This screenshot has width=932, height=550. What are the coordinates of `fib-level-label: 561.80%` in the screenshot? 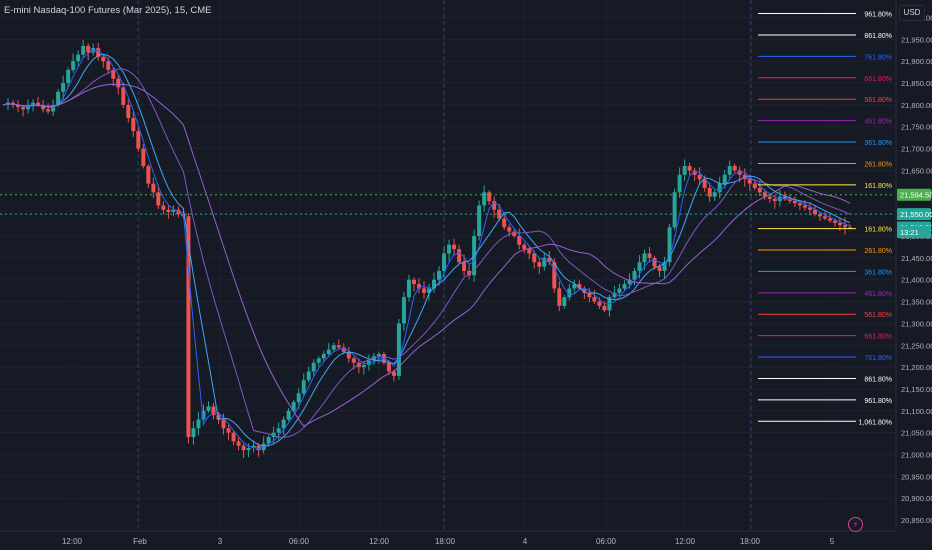 It's located at (878, 100).